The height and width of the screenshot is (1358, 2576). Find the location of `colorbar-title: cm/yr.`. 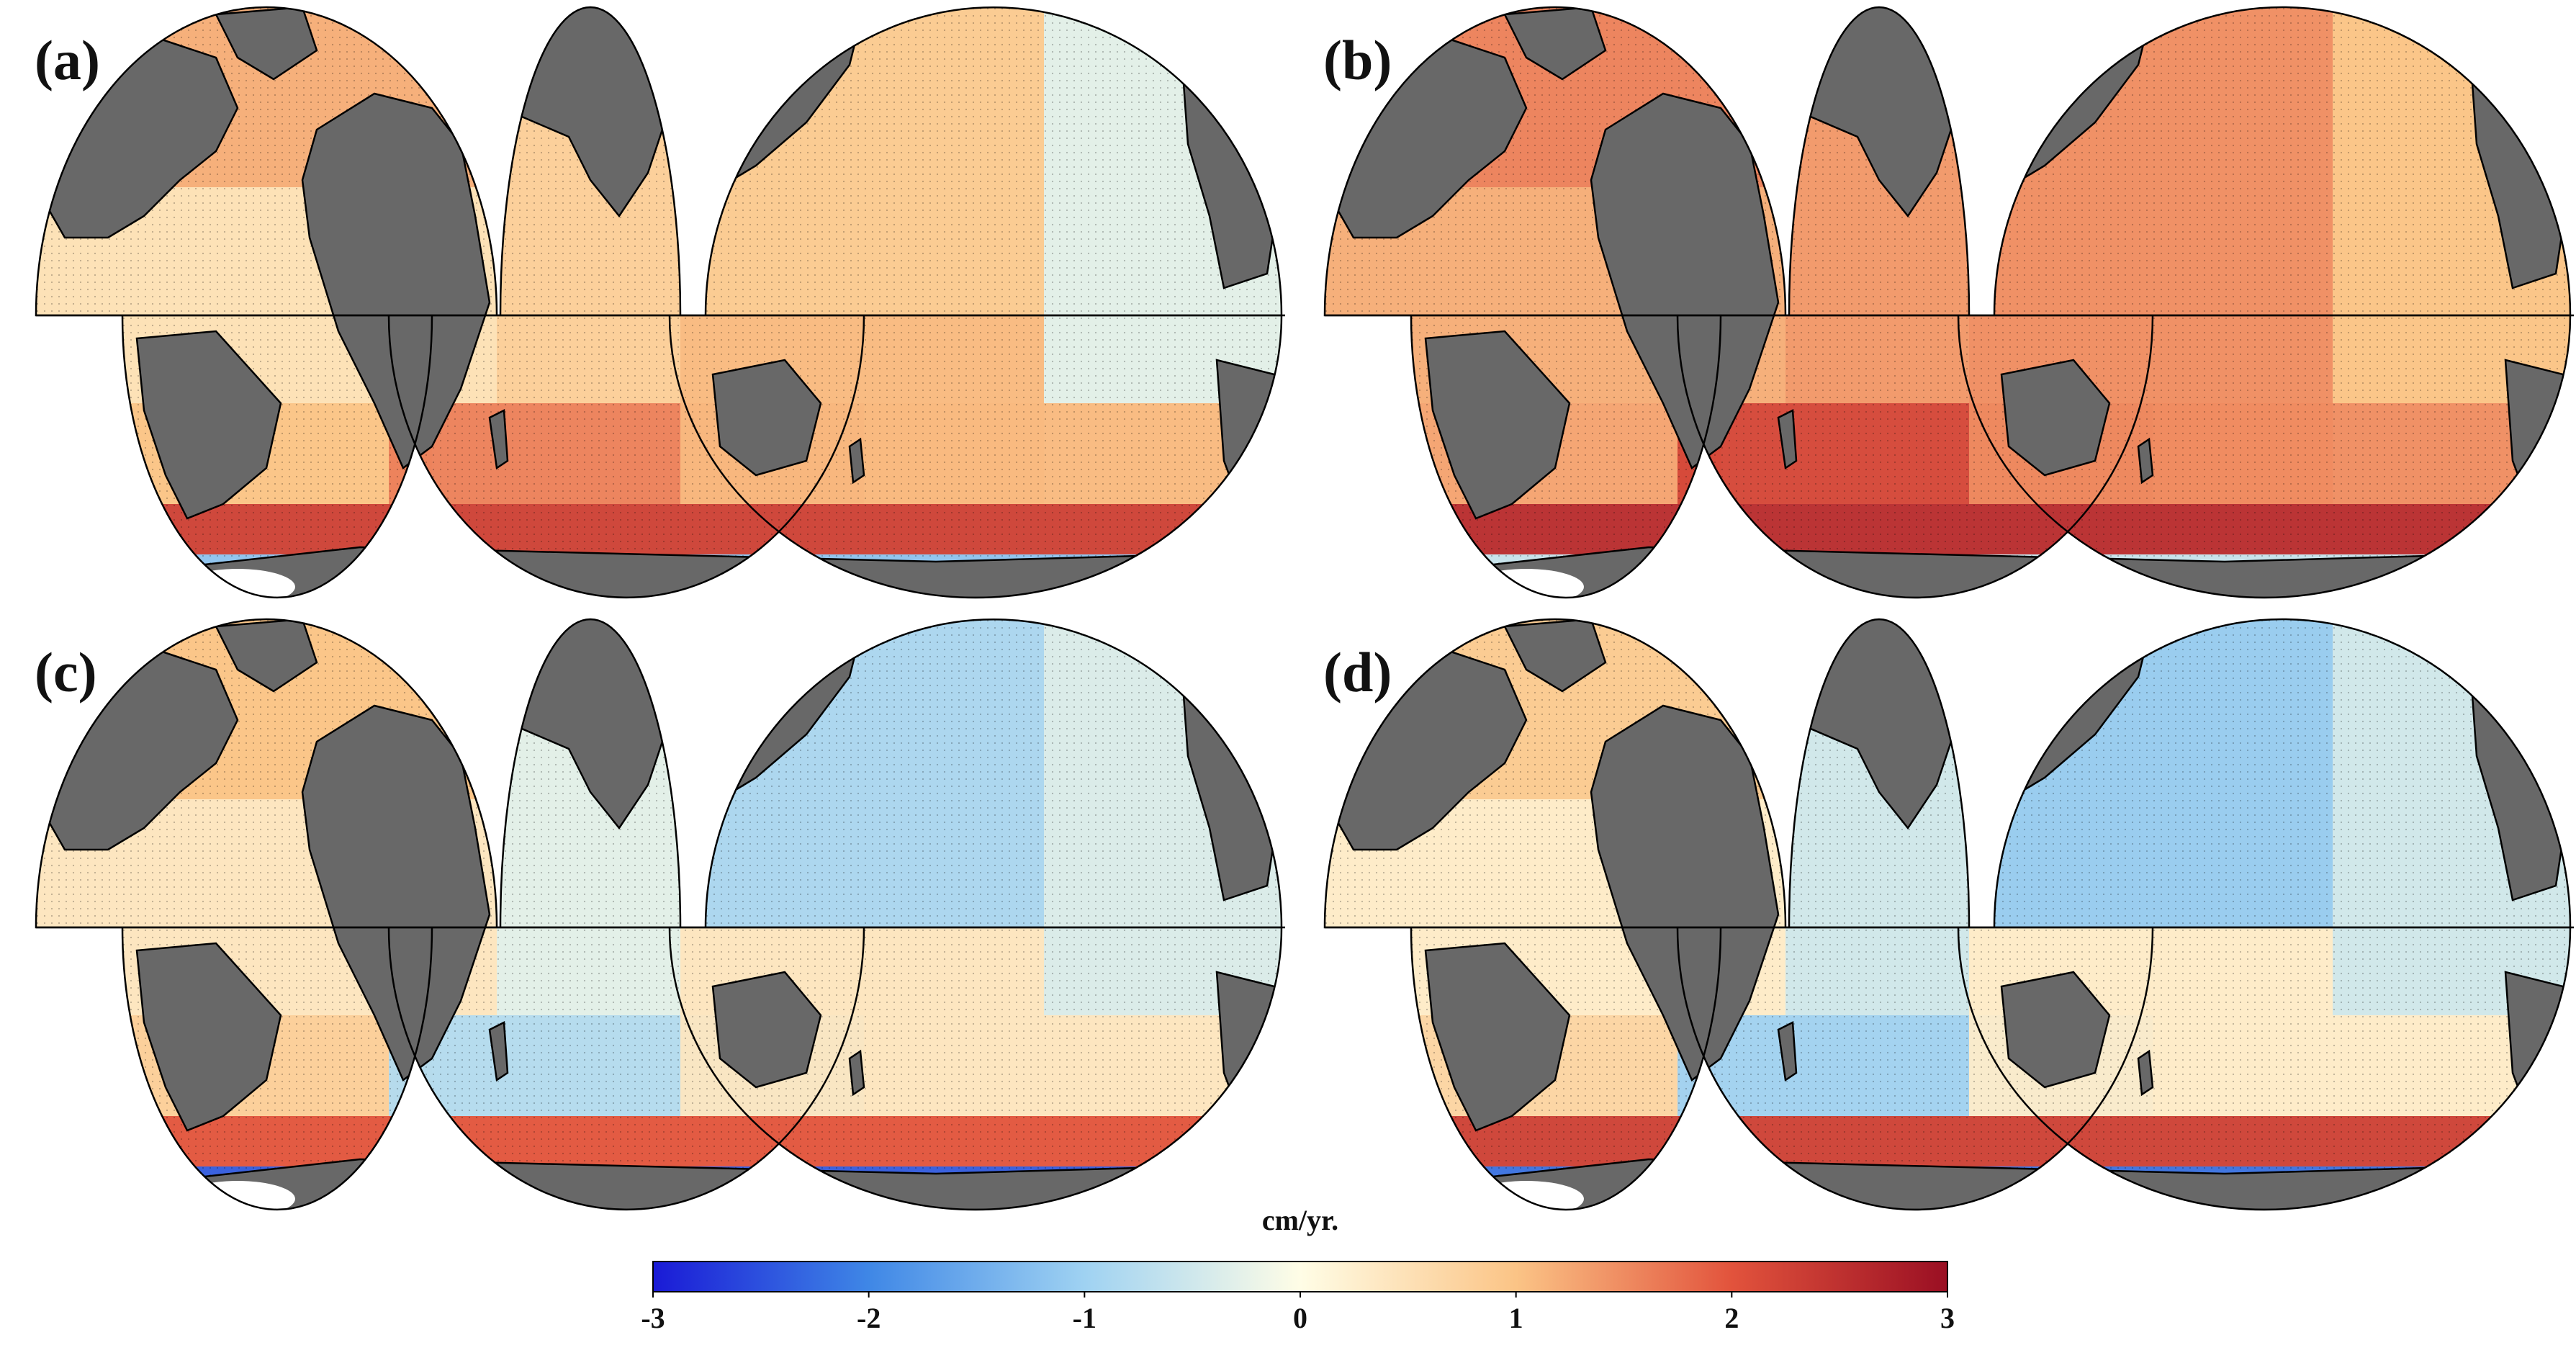

colorbar-title: cm/yr. is located at coordinates (1300, 1220).